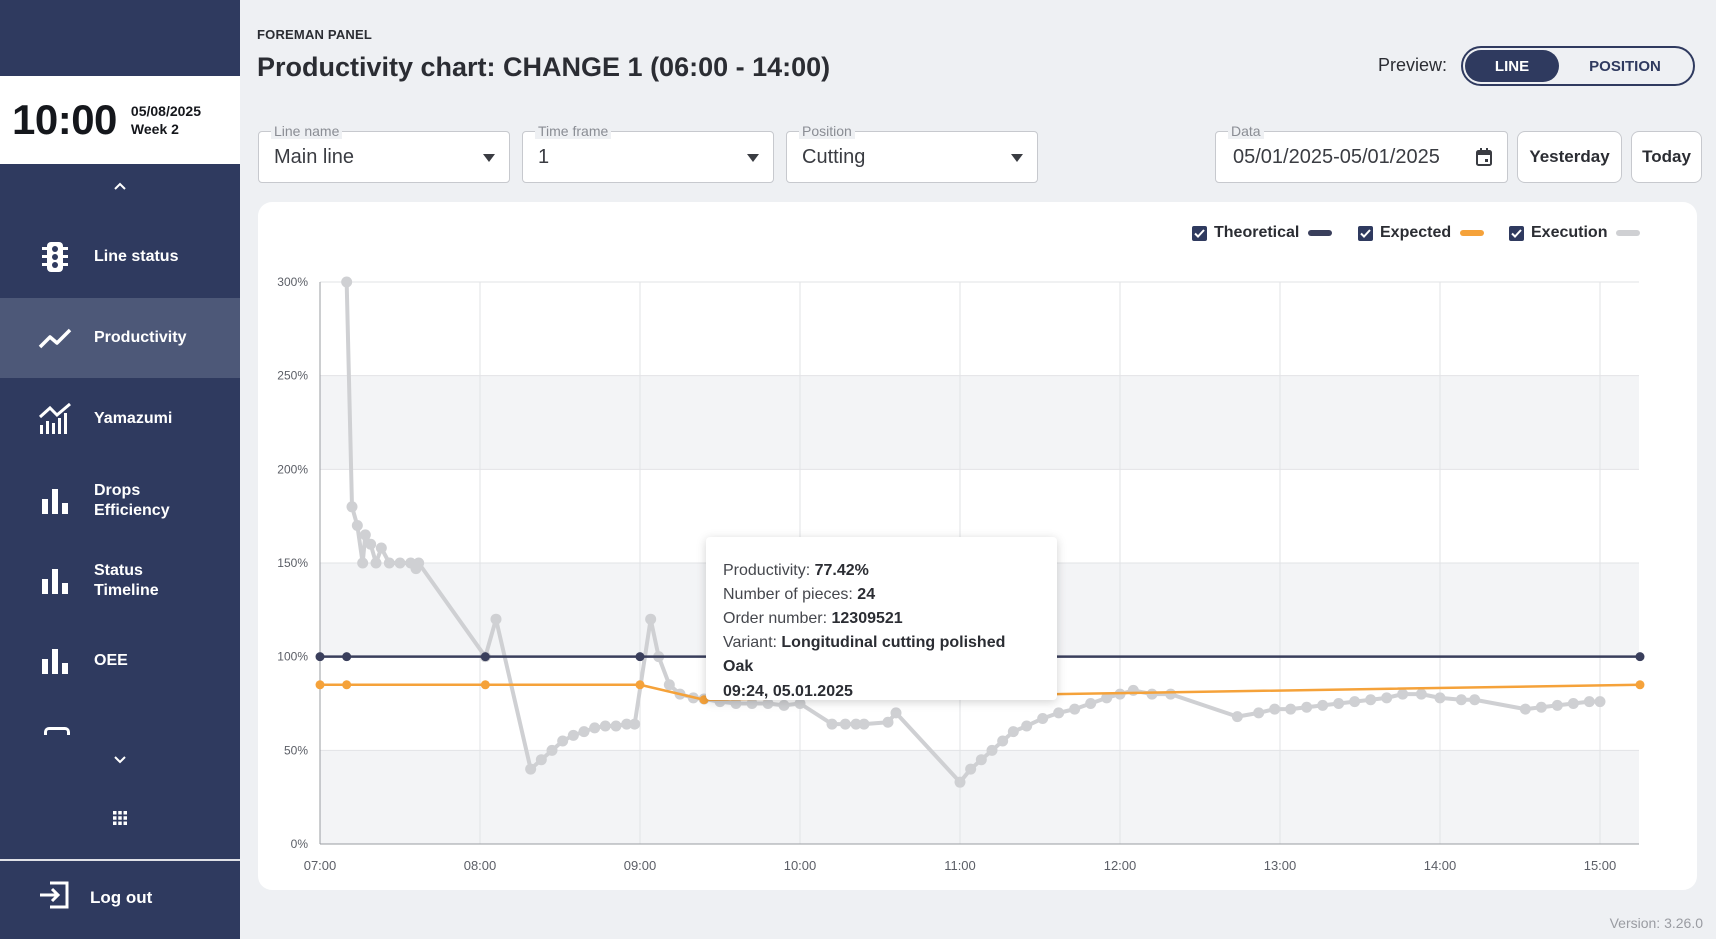 This screenshot has width=1716, height=939. I want to click on preview-label: Preview:, so click(1413, 65).